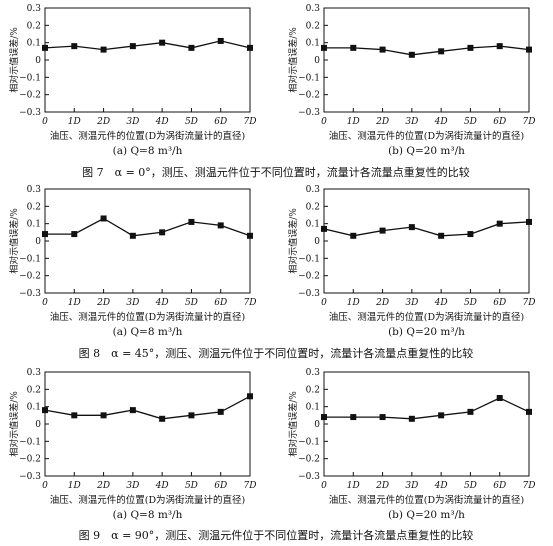  Describe the element at coordinates (162, 486) in the screenshot. I see `x-tick-label: 4D` at that location.